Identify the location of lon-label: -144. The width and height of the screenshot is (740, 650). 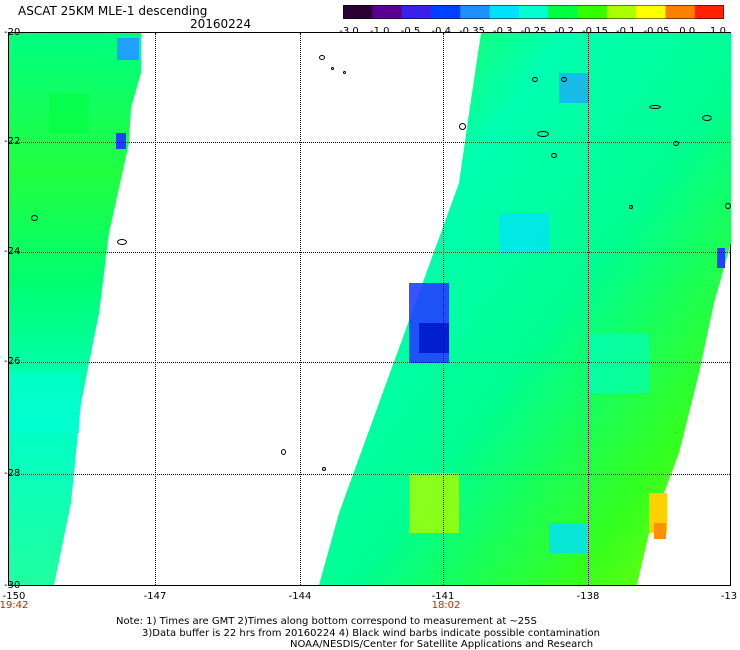
(300, 596).